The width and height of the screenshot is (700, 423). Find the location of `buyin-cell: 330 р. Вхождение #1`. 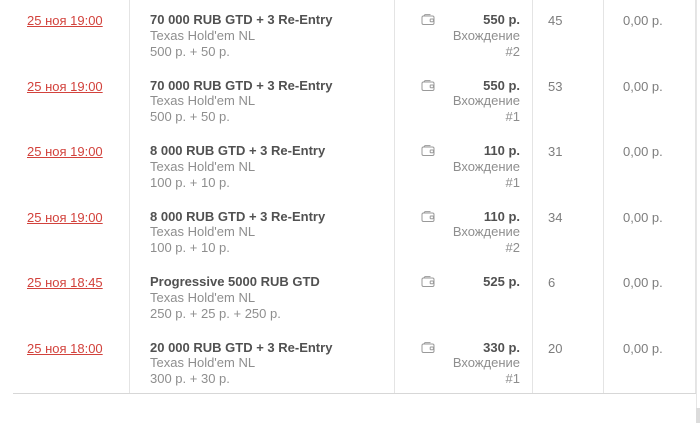

buyin-cell: 330 р. Вхождение #1 is located at coordinates (464, 360).